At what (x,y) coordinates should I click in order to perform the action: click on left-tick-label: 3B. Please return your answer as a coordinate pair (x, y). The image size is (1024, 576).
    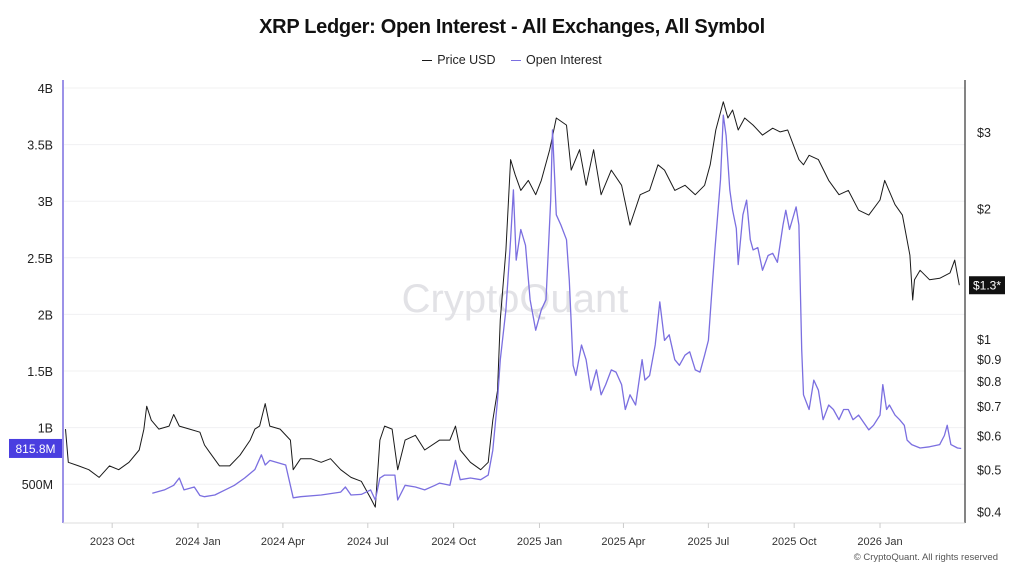
    Looking at the image, I should click on (45, 202).